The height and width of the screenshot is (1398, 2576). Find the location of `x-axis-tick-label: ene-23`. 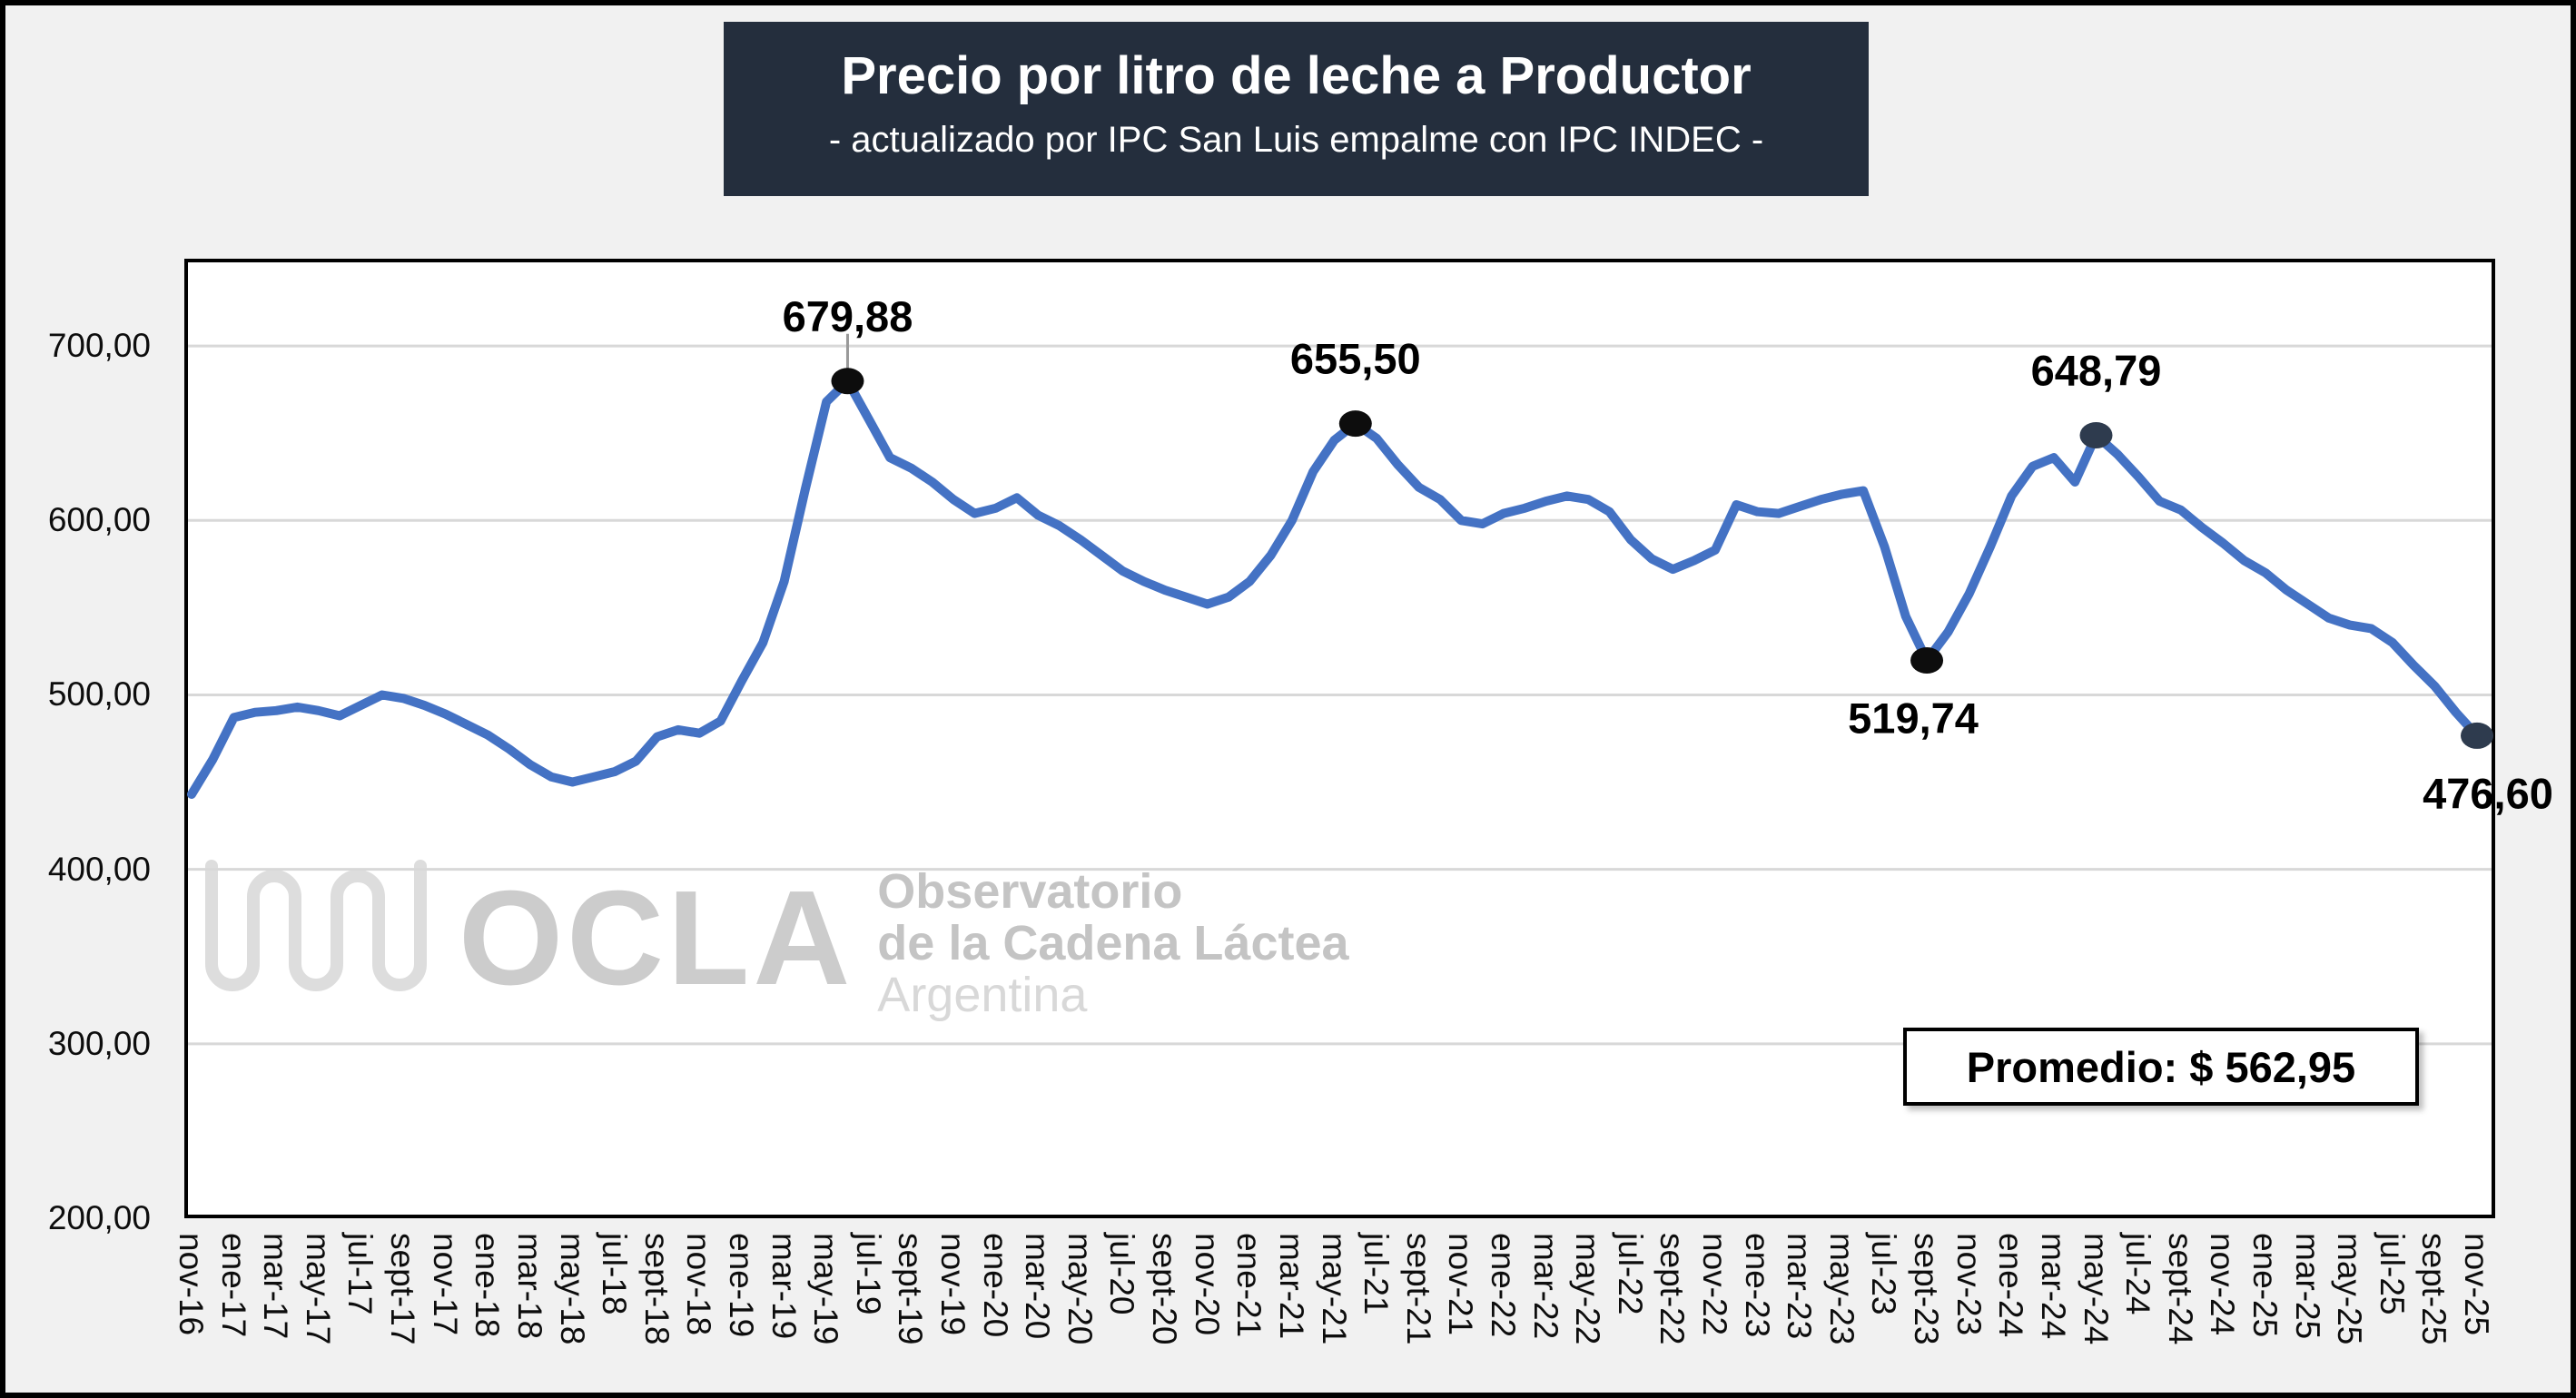

x-axis-tick-label: ene-23 is located at coordinates (1757, 1285).